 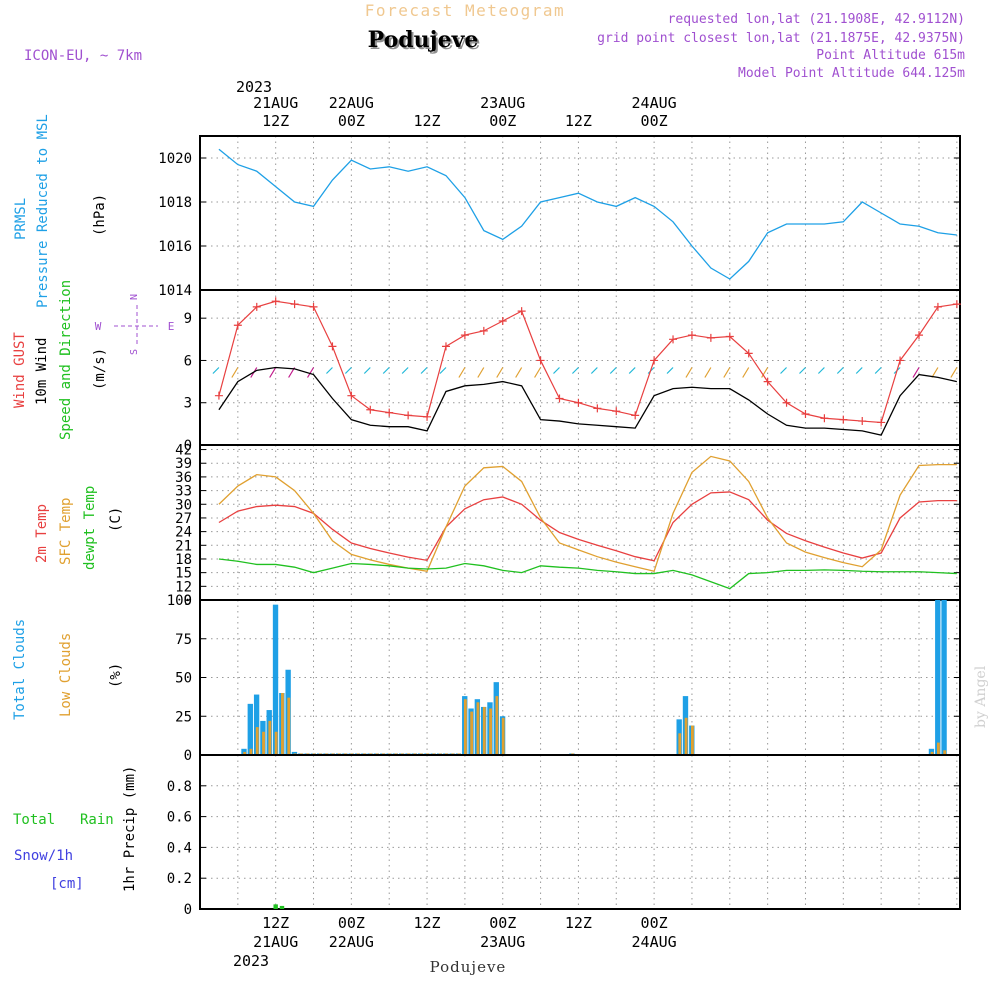 What do you see at coordinates (559, 217) in the screenshot?
I see `panel-pressure: 1014 1016 1018 1020` at bounding box center [559, 217].